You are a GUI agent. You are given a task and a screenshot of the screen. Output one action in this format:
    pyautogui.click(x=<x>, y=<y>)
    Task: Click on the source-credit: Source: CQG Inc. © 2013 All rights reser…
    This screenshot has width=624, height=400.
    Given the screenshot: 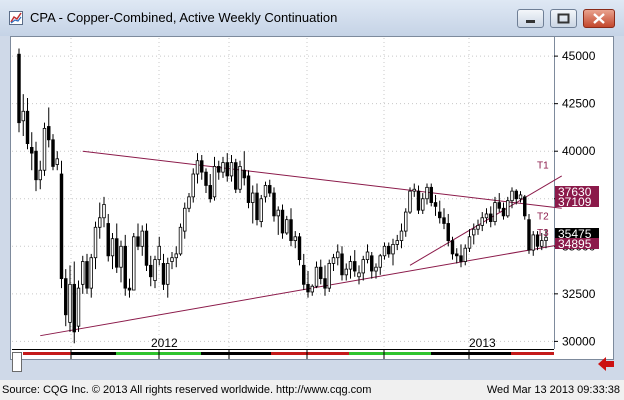 What is the action you would take?
    pyautogui.click(x=187, y=390)
    